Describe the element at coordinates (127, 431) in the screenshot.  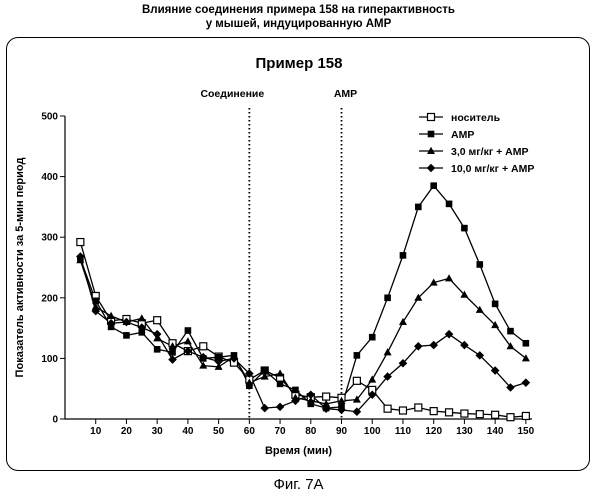
I see `x-tick-label: 20` at that location.